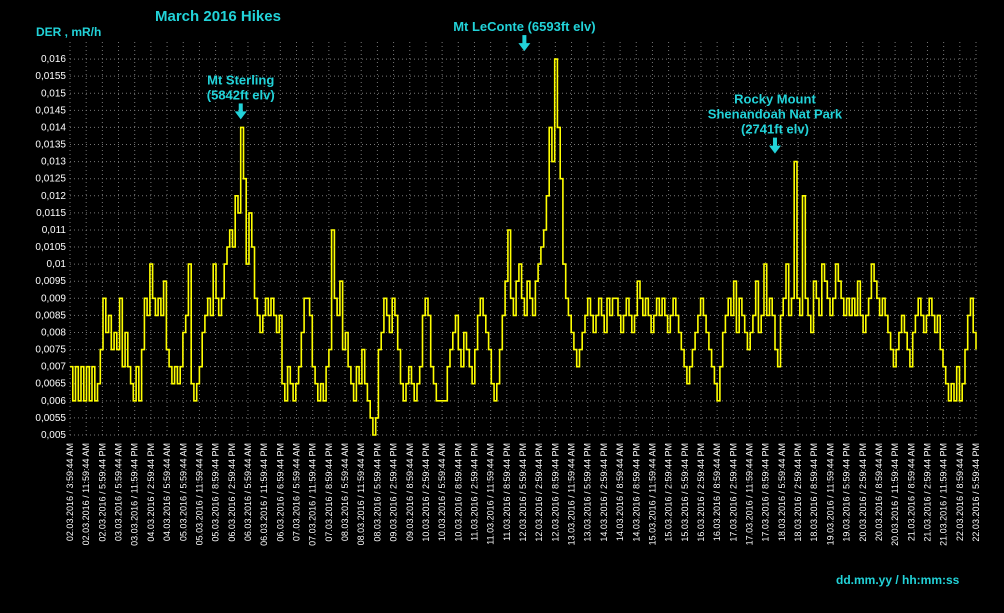 This screenshot has width=1004, height=613. What do you see at coordinates (329, 492) in the screenshot?
I see `x-tick-label: 07.03.2016 / 8:59:44 PM` at bounding box center [329, 492].